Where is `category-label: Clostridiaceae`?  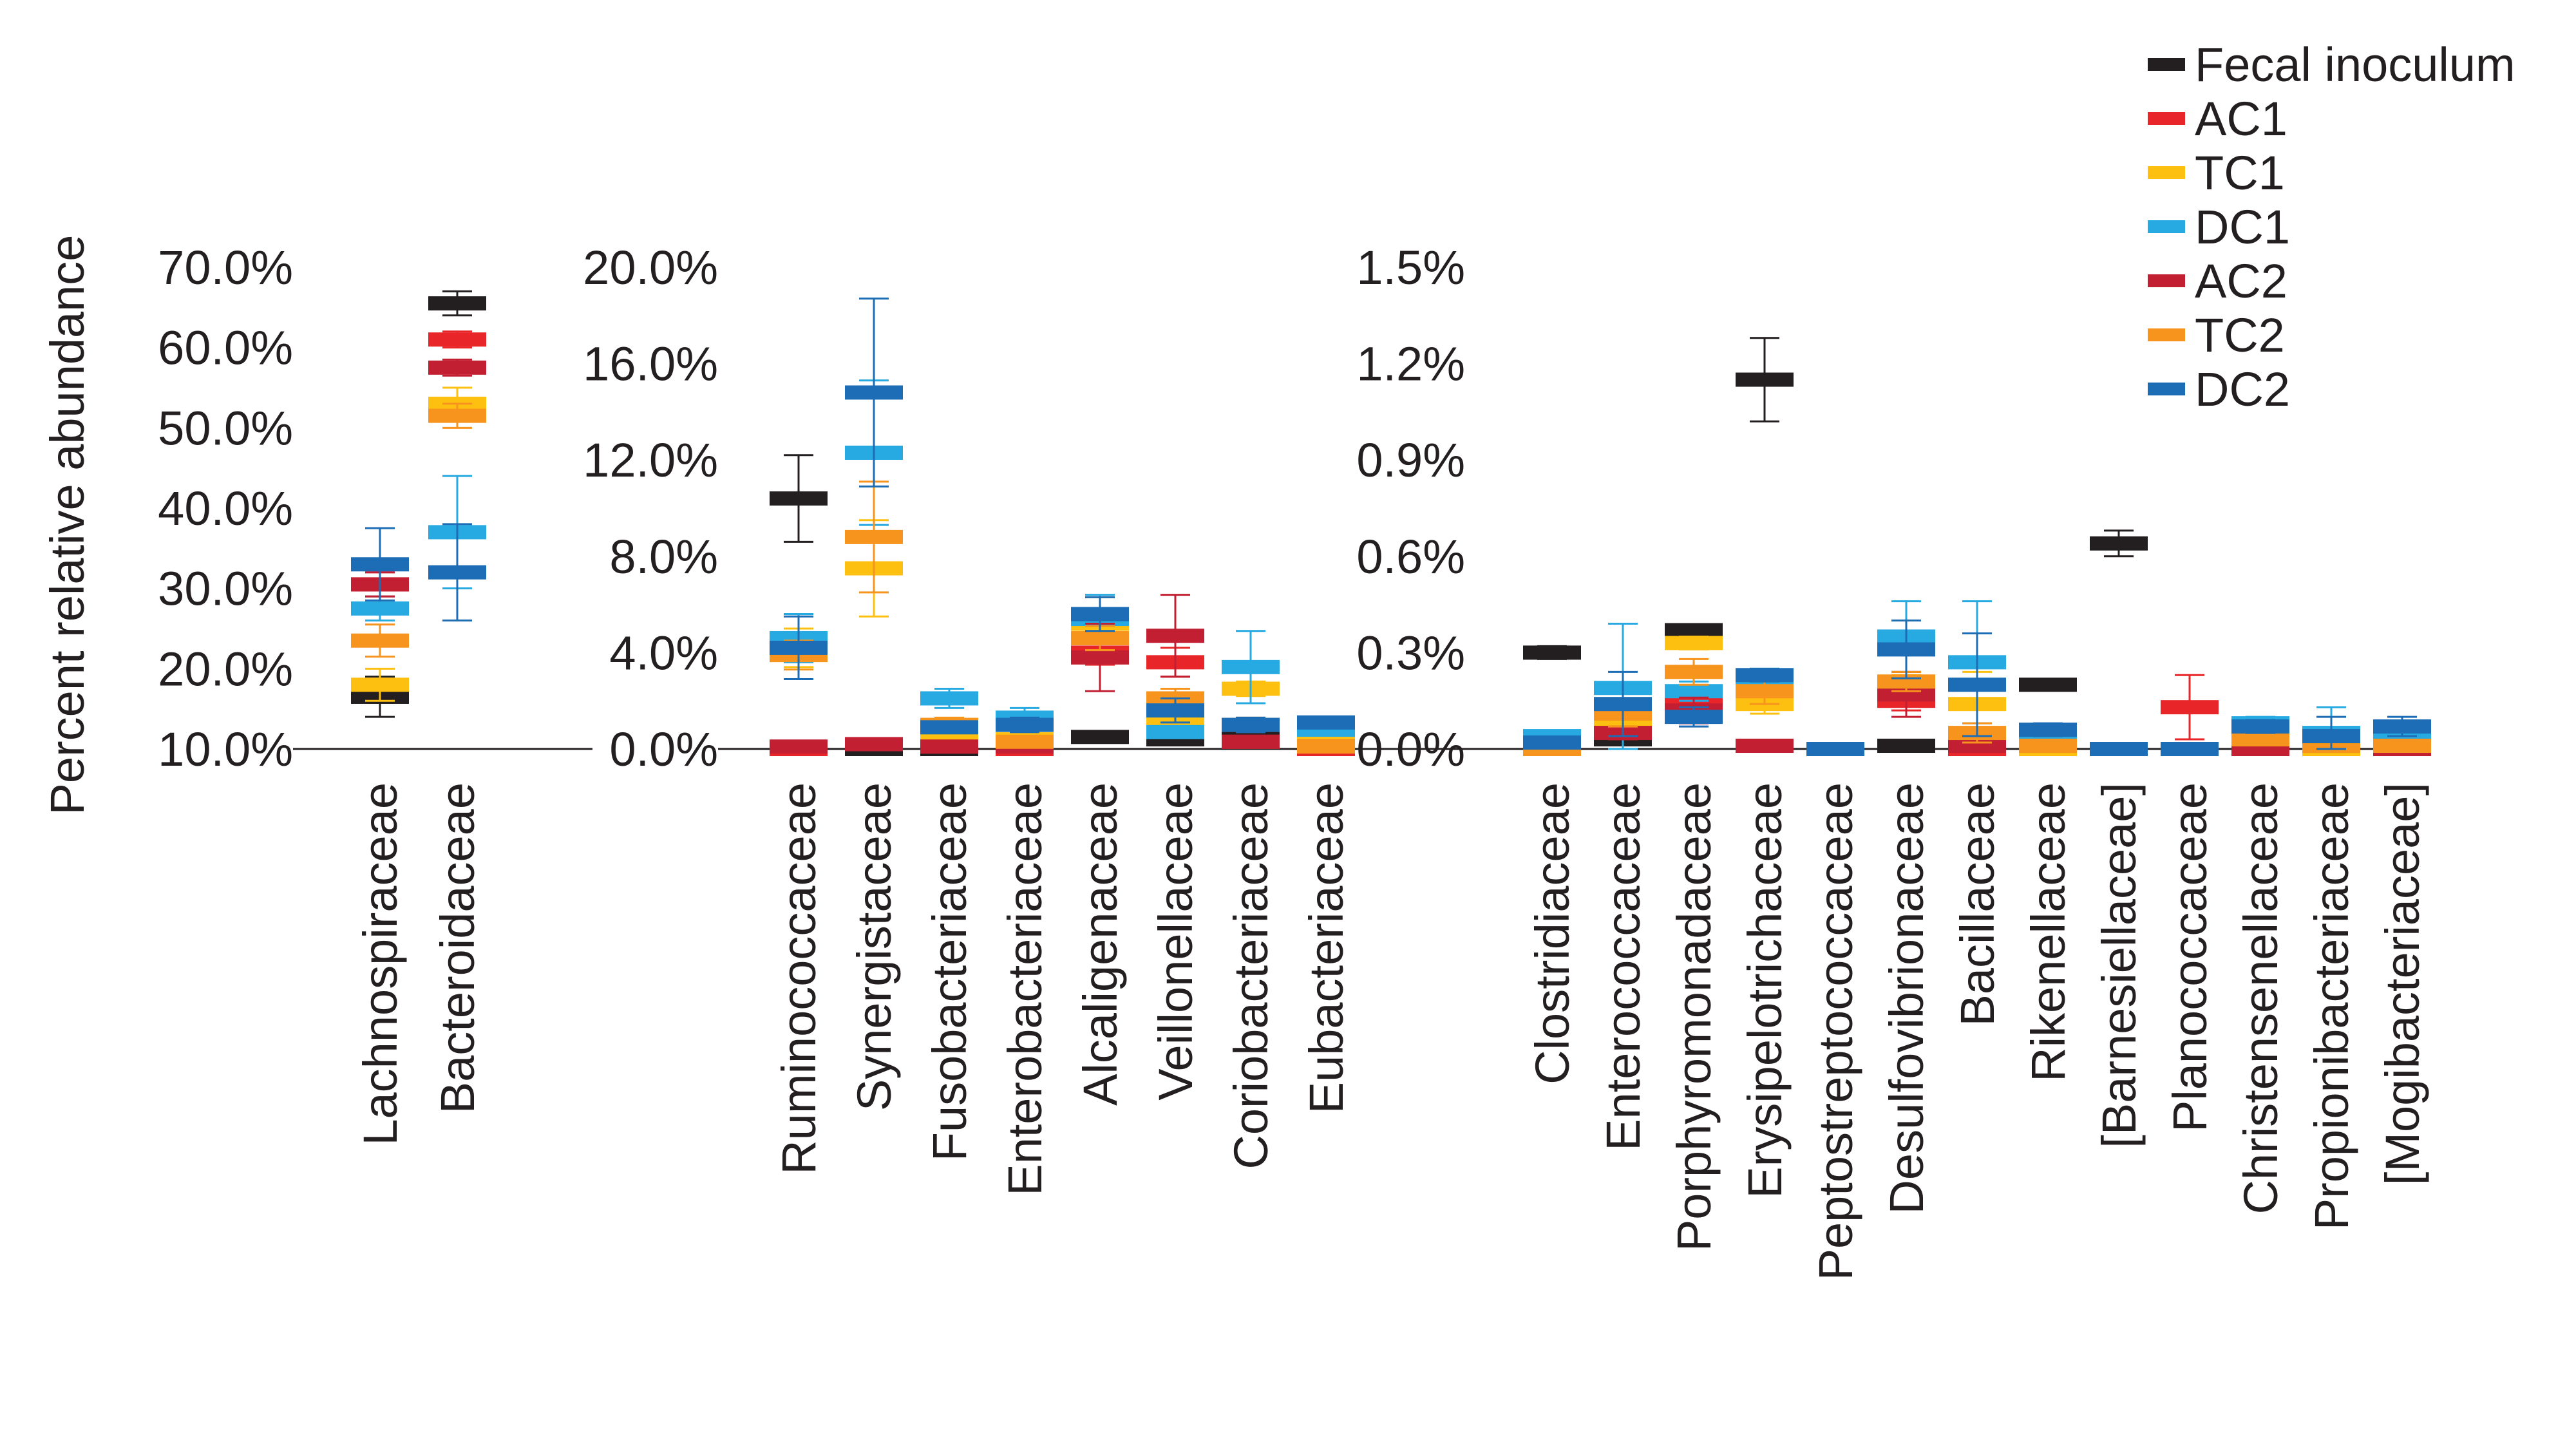 category-label: Clostridiaceae is located at coordinates (1552, 933).